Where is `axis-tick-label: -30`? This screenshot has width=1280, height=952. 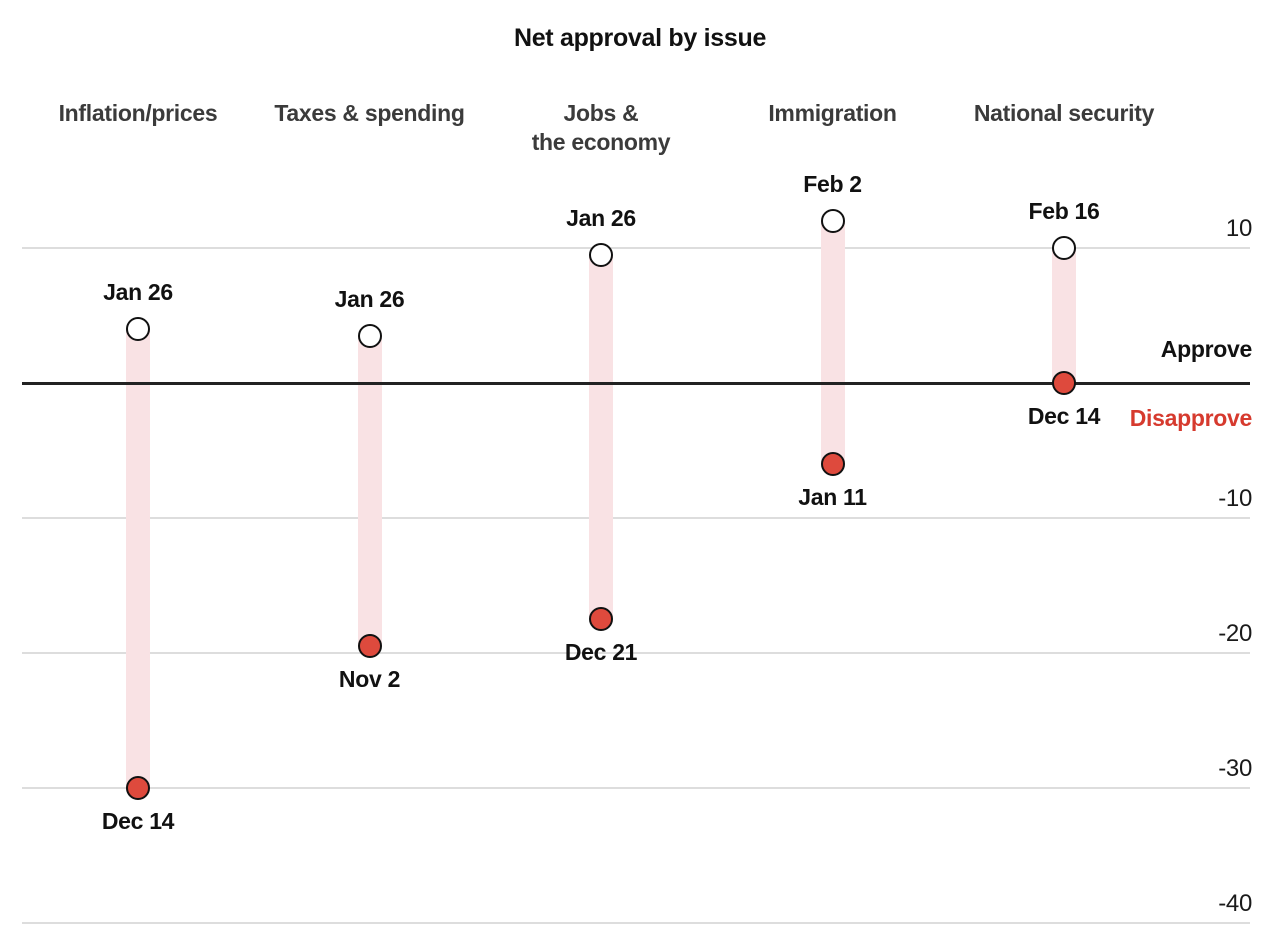
axis-tick-label: -30 is located at coordinates (1235, 768).